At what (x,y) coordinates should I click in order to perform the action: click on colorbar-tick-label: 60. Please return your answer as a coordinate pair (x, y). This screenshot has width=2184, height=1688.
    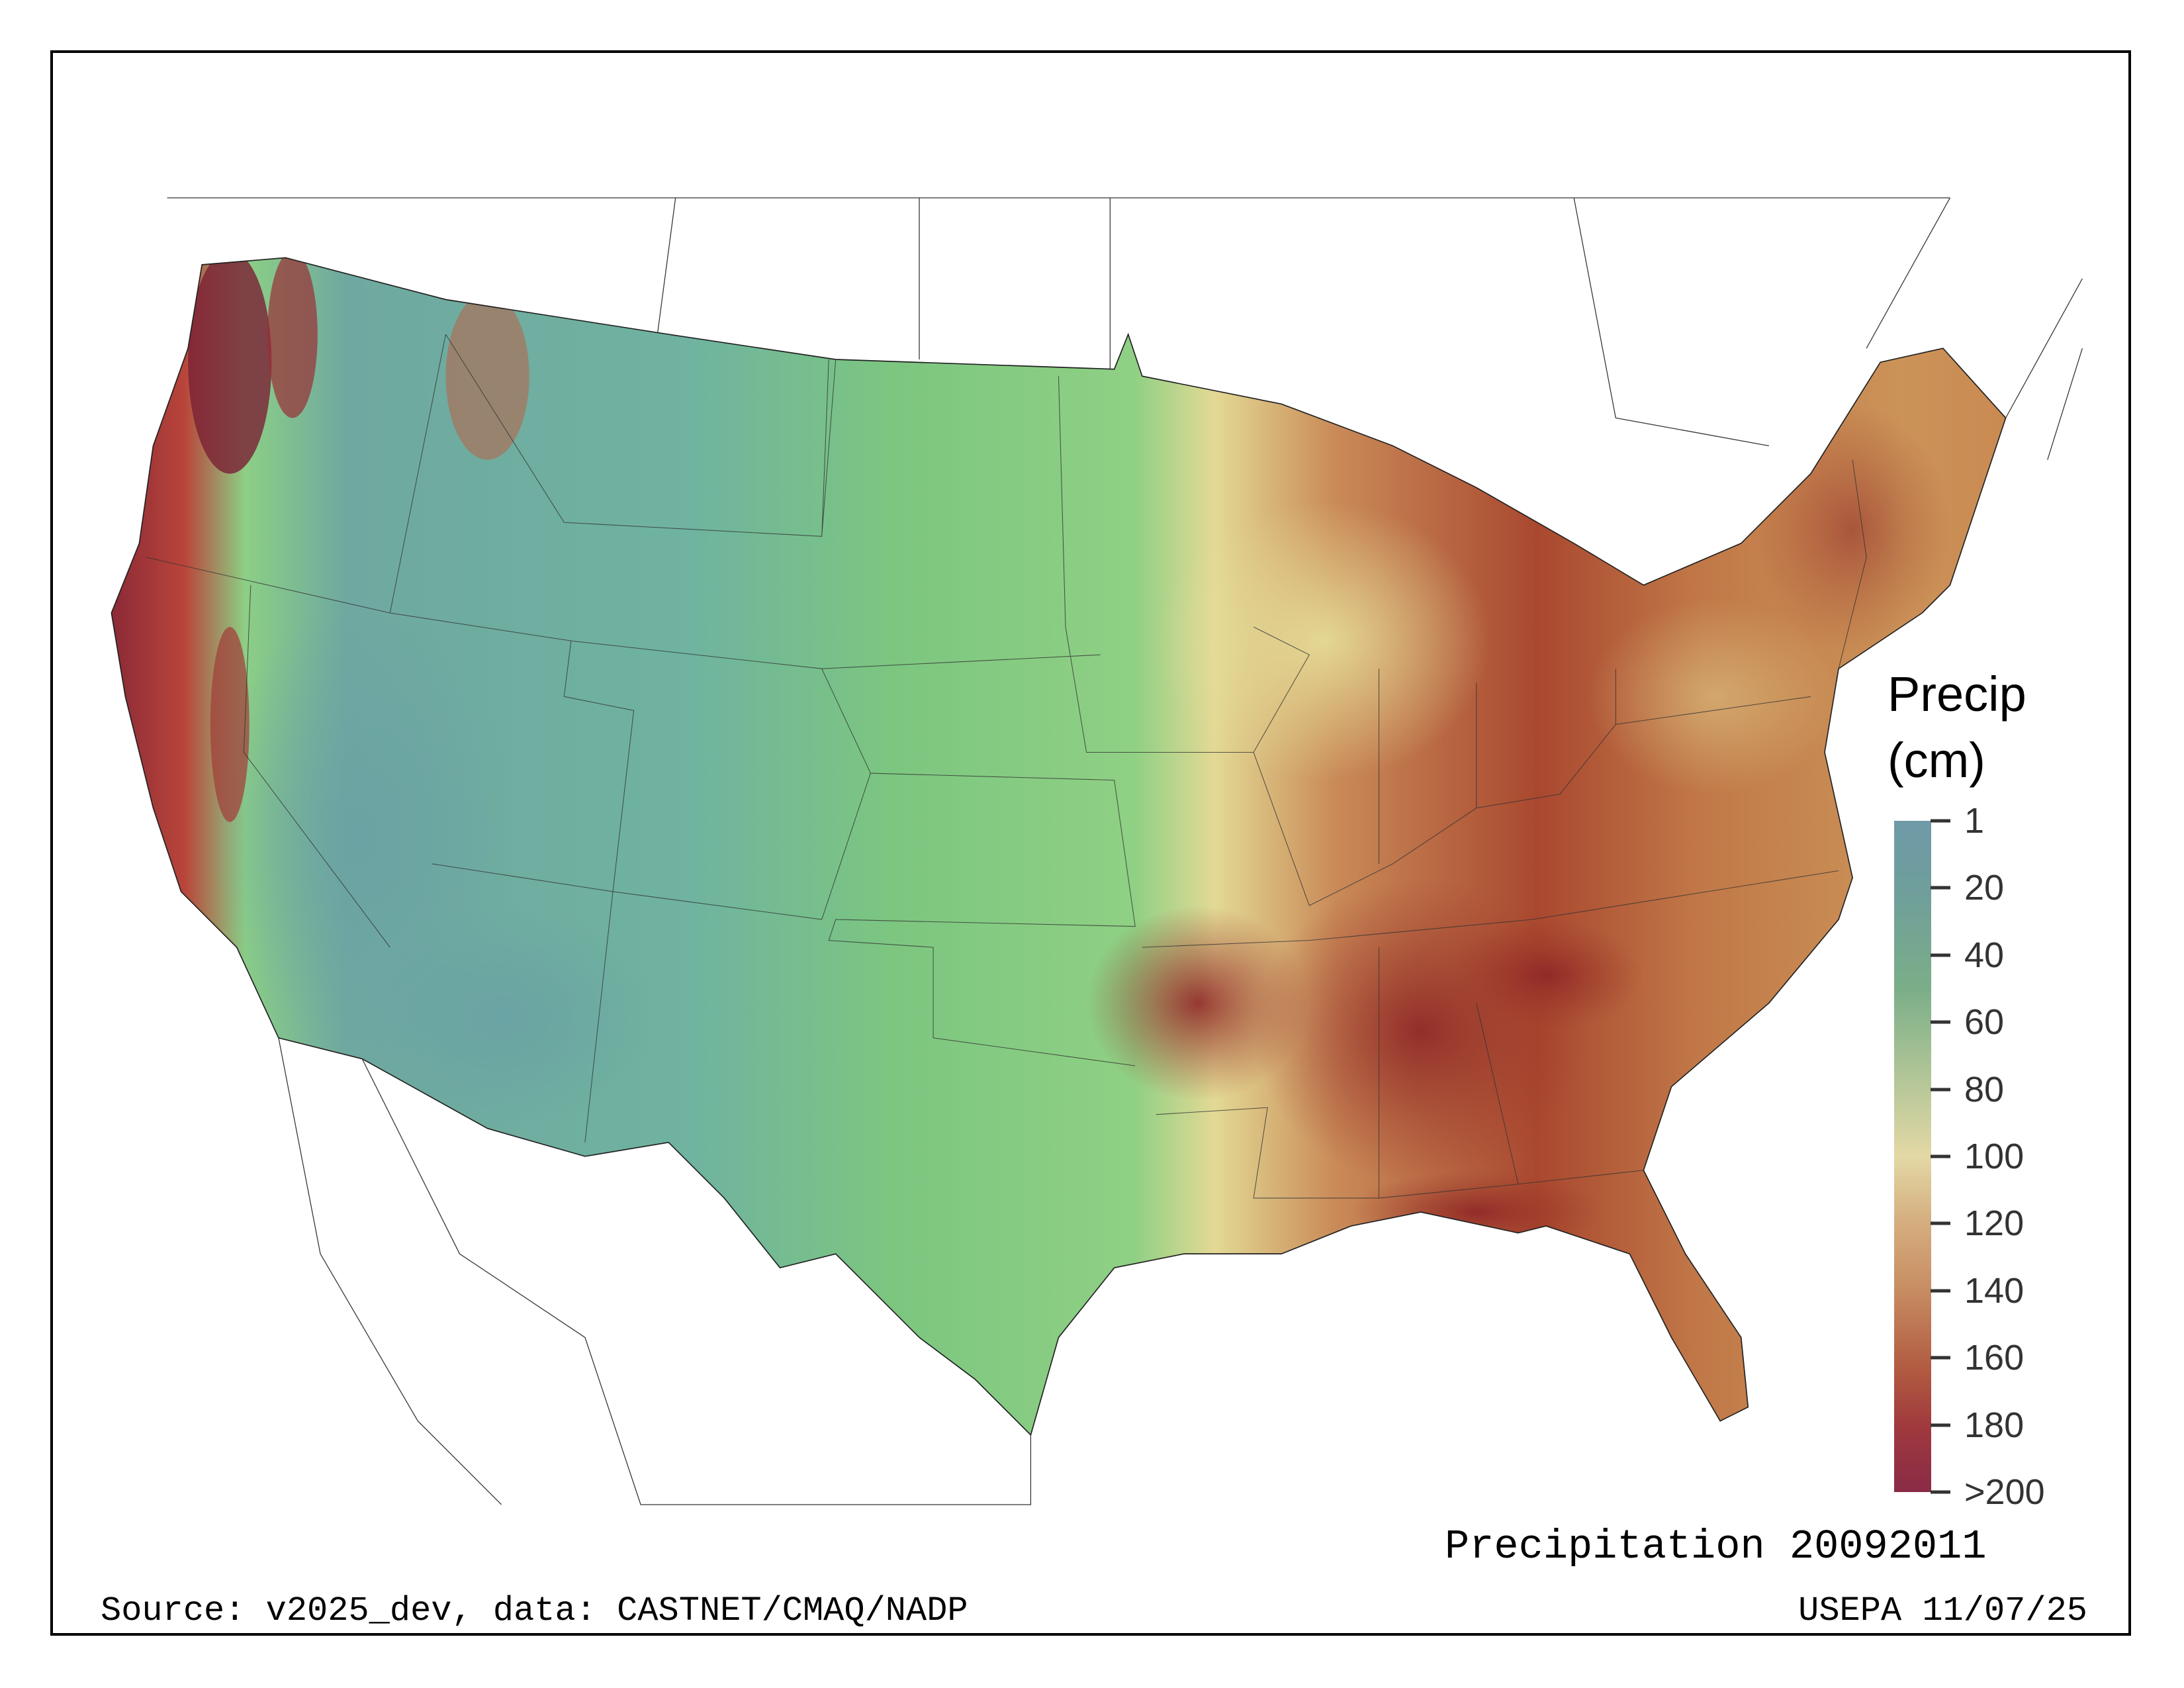
    Looking at the image, I should click on (1985, 1022).